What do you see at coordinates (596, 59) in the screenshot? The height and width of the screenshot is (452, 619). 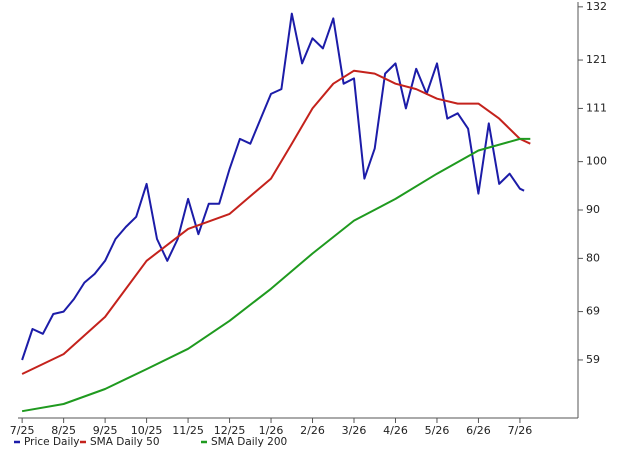 I see `y-tick-label: 121` at bounding box center [596, 59].